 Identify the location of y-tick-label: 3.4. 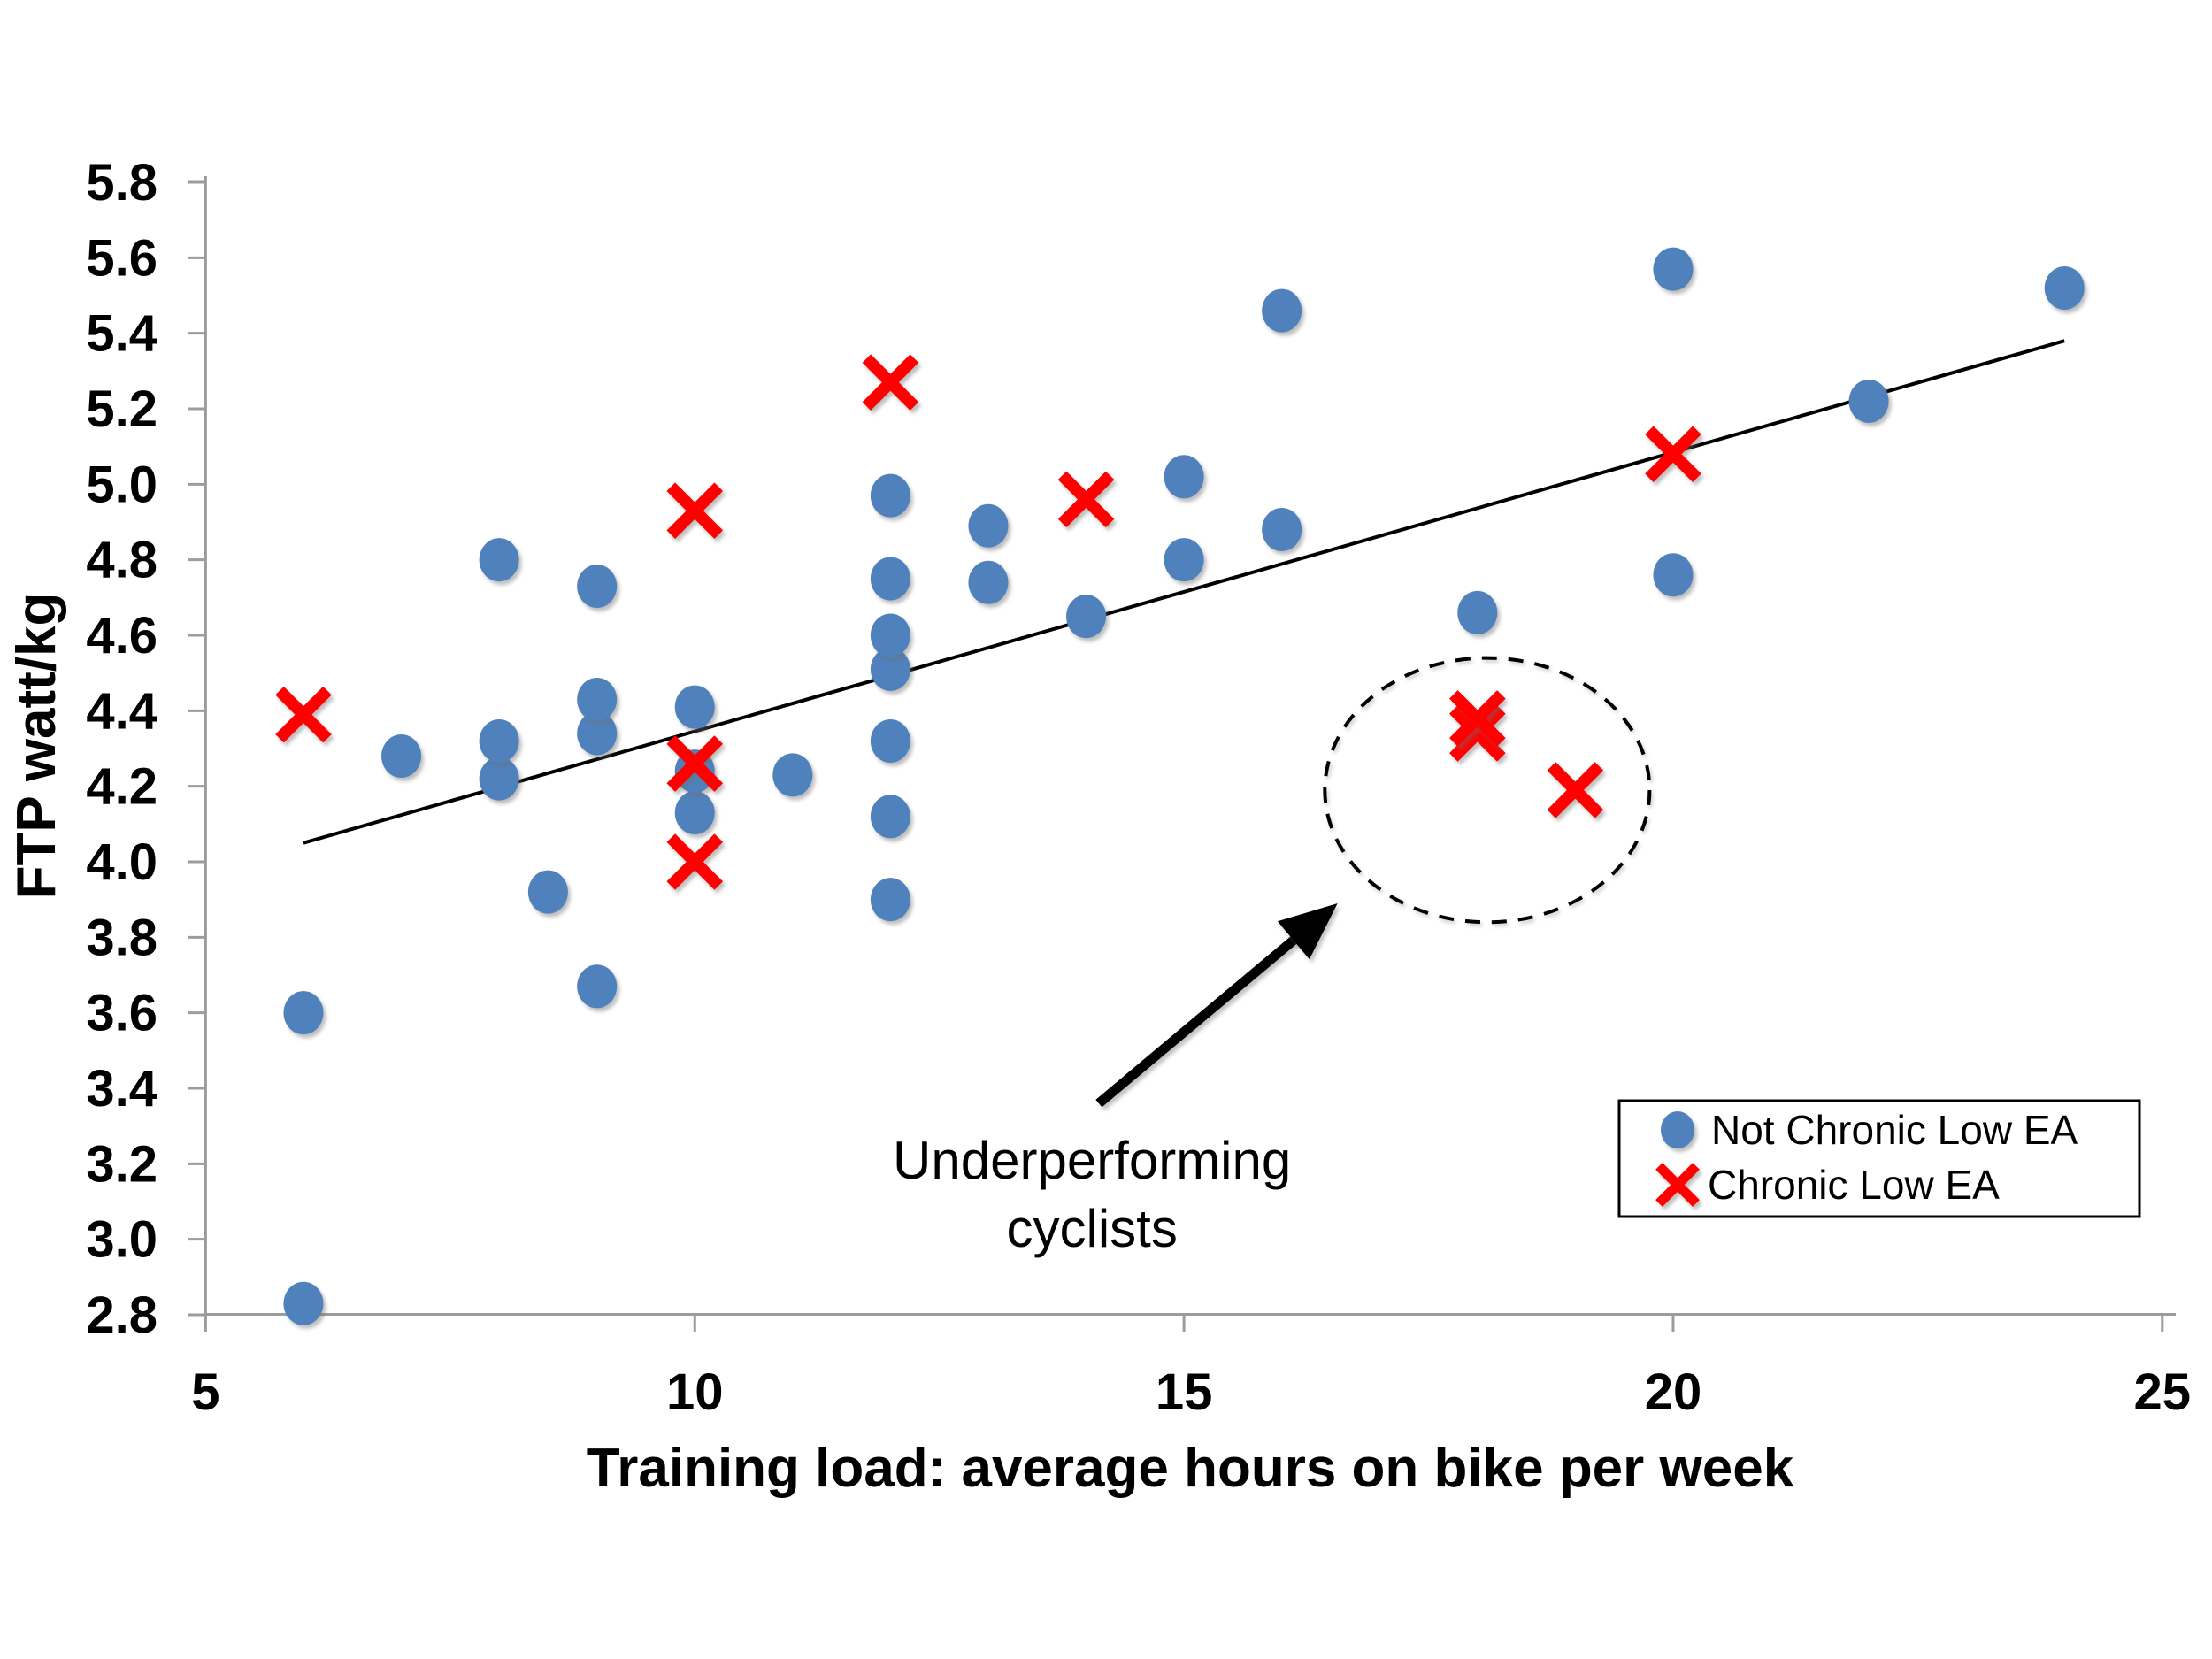
(122, 1089).